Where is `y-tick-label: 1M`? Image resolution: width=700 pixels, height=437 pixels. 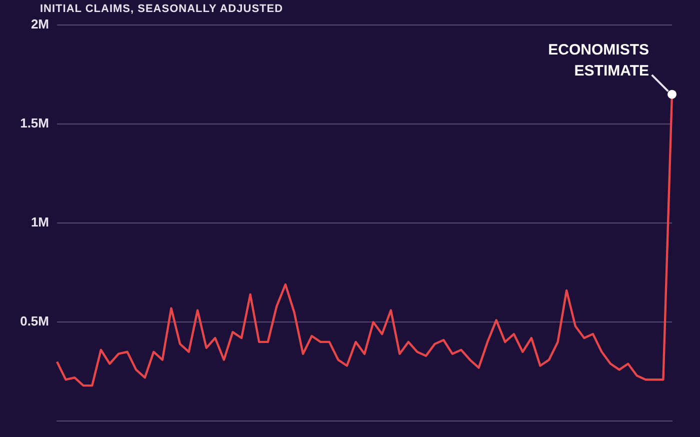 y-tick-label: 1M is located at coordinates (39, 222).